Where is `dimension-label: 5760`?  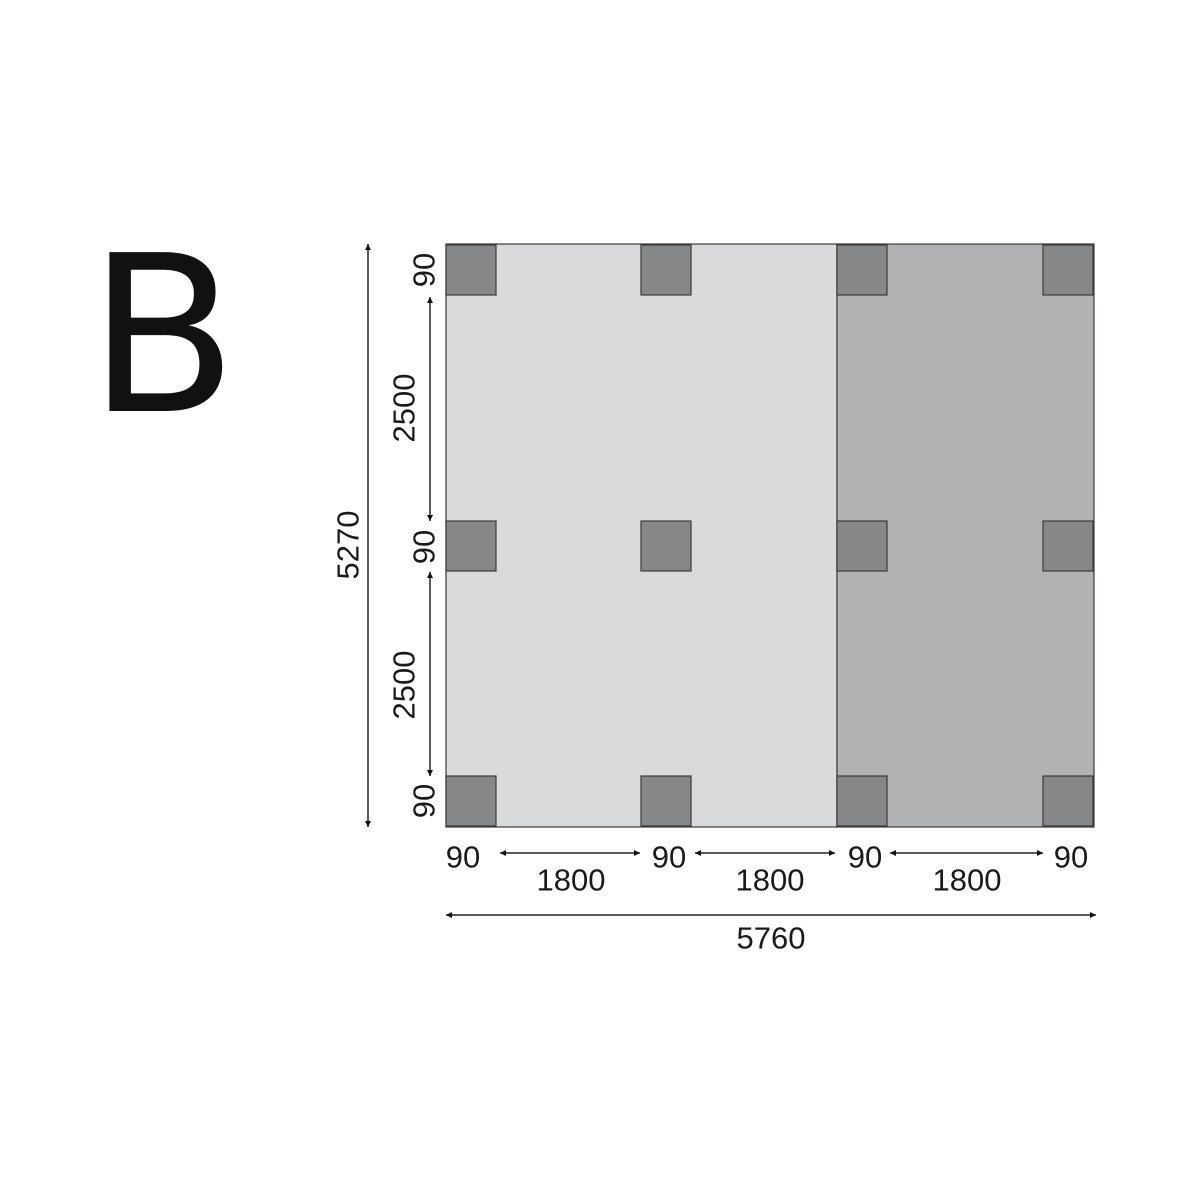 dimension-label: 5760 is located at coordinates (771, 938).